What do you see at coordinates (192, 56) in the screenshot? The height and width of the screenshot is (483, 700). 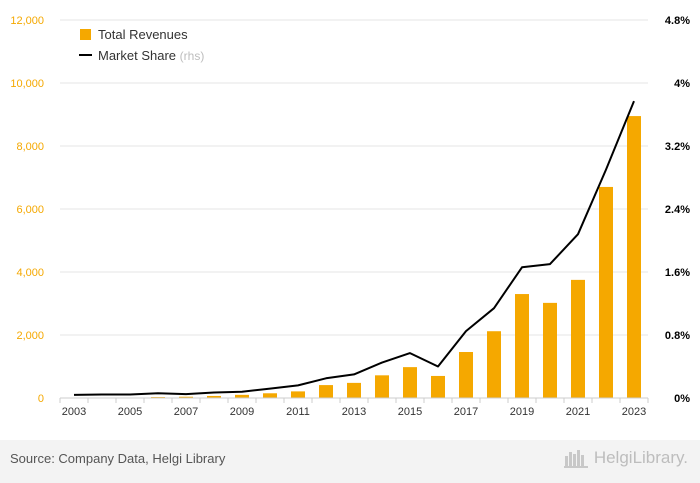 I see `legend-rhs-note: (rhs)` at bounding box center [192, 56].